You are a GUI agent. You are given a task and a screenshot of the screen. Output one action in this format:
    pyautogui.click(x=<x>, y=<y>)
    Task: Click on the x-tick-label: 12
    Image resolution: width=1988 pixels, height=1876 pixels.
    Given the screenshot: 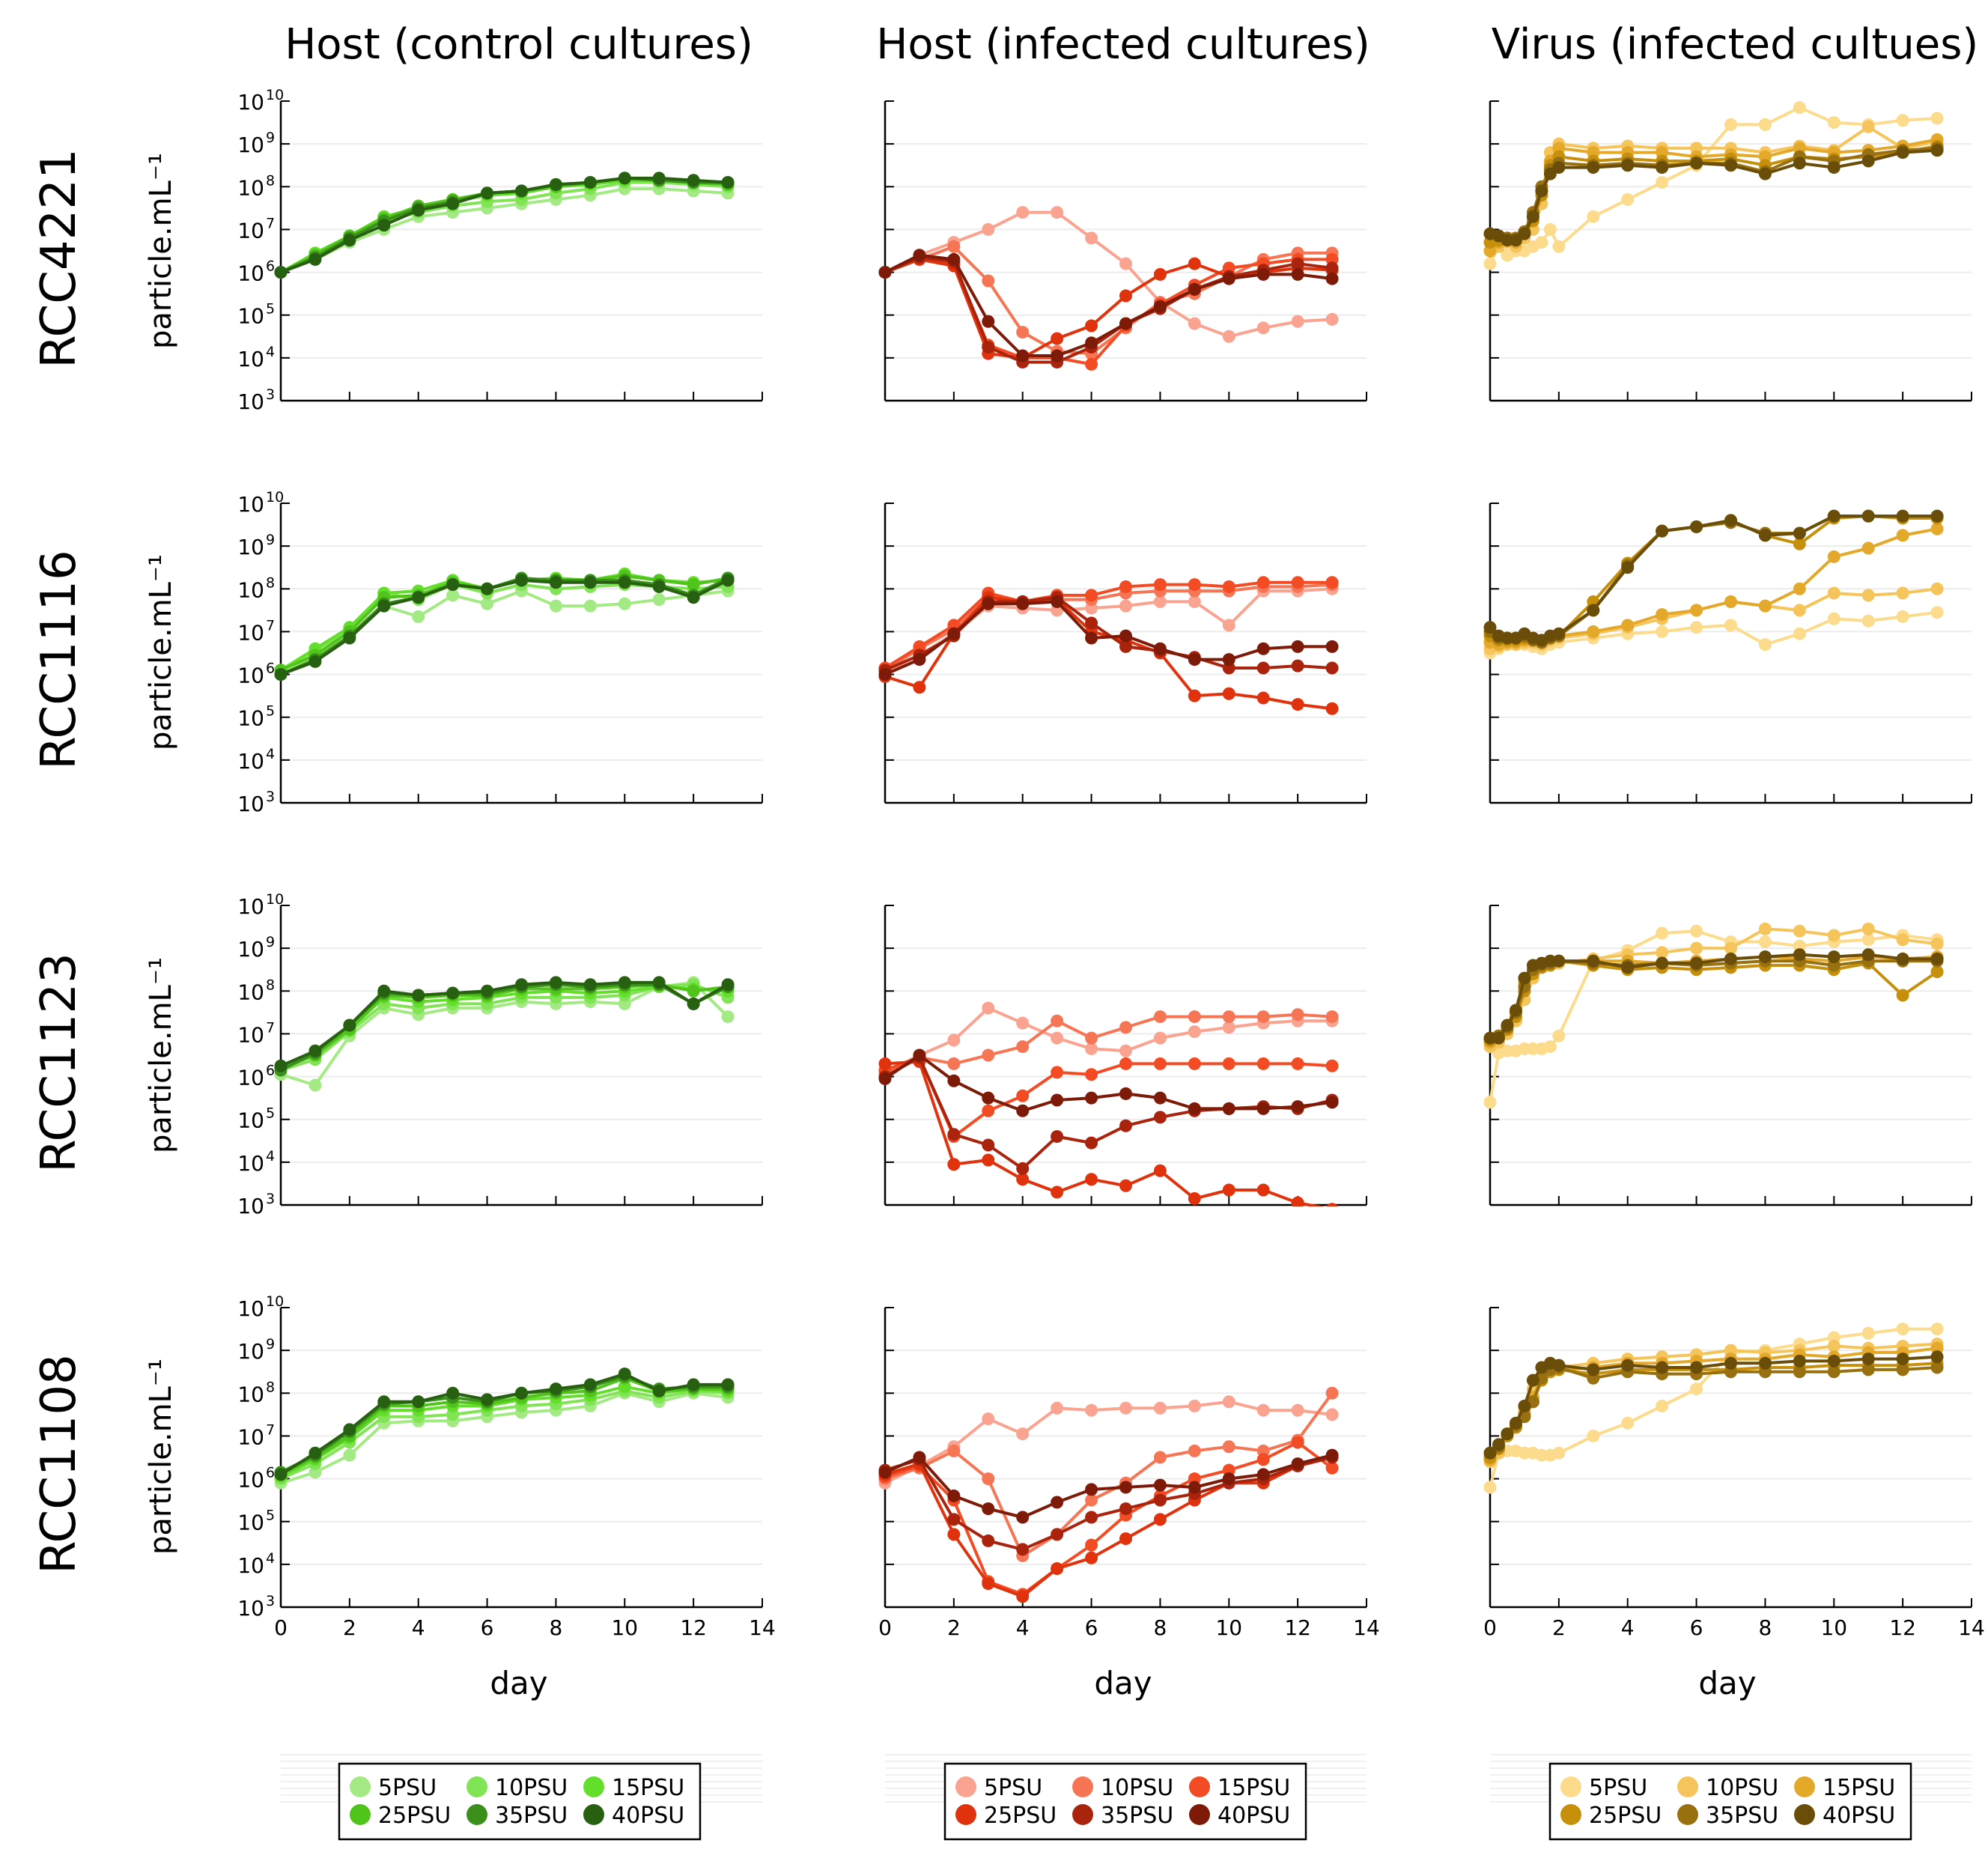 What is the action you would take?
    pyautogui.click(x=693, y=1627)
    